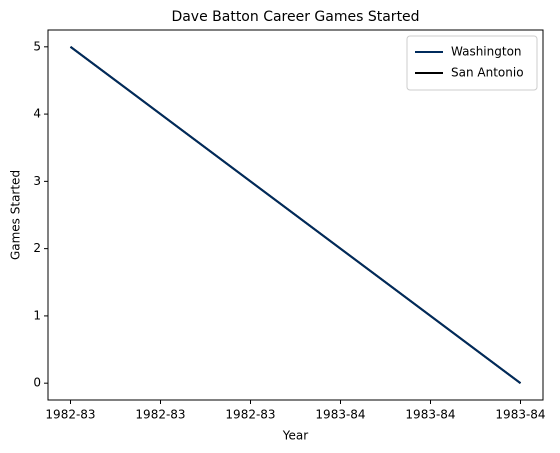 The height and width of the screenshot is (453, 560). I want to click on legend-label: Washington, so click(486, 52).